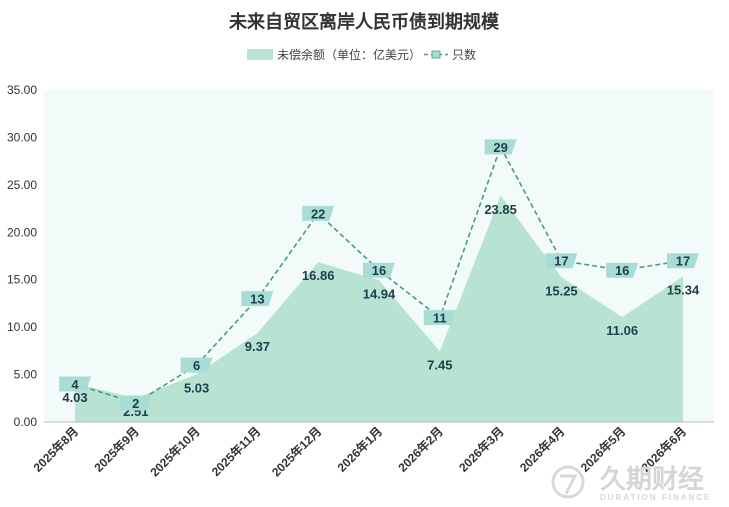  I want to click on y-tick-label: 10.00, so click(22, 327).